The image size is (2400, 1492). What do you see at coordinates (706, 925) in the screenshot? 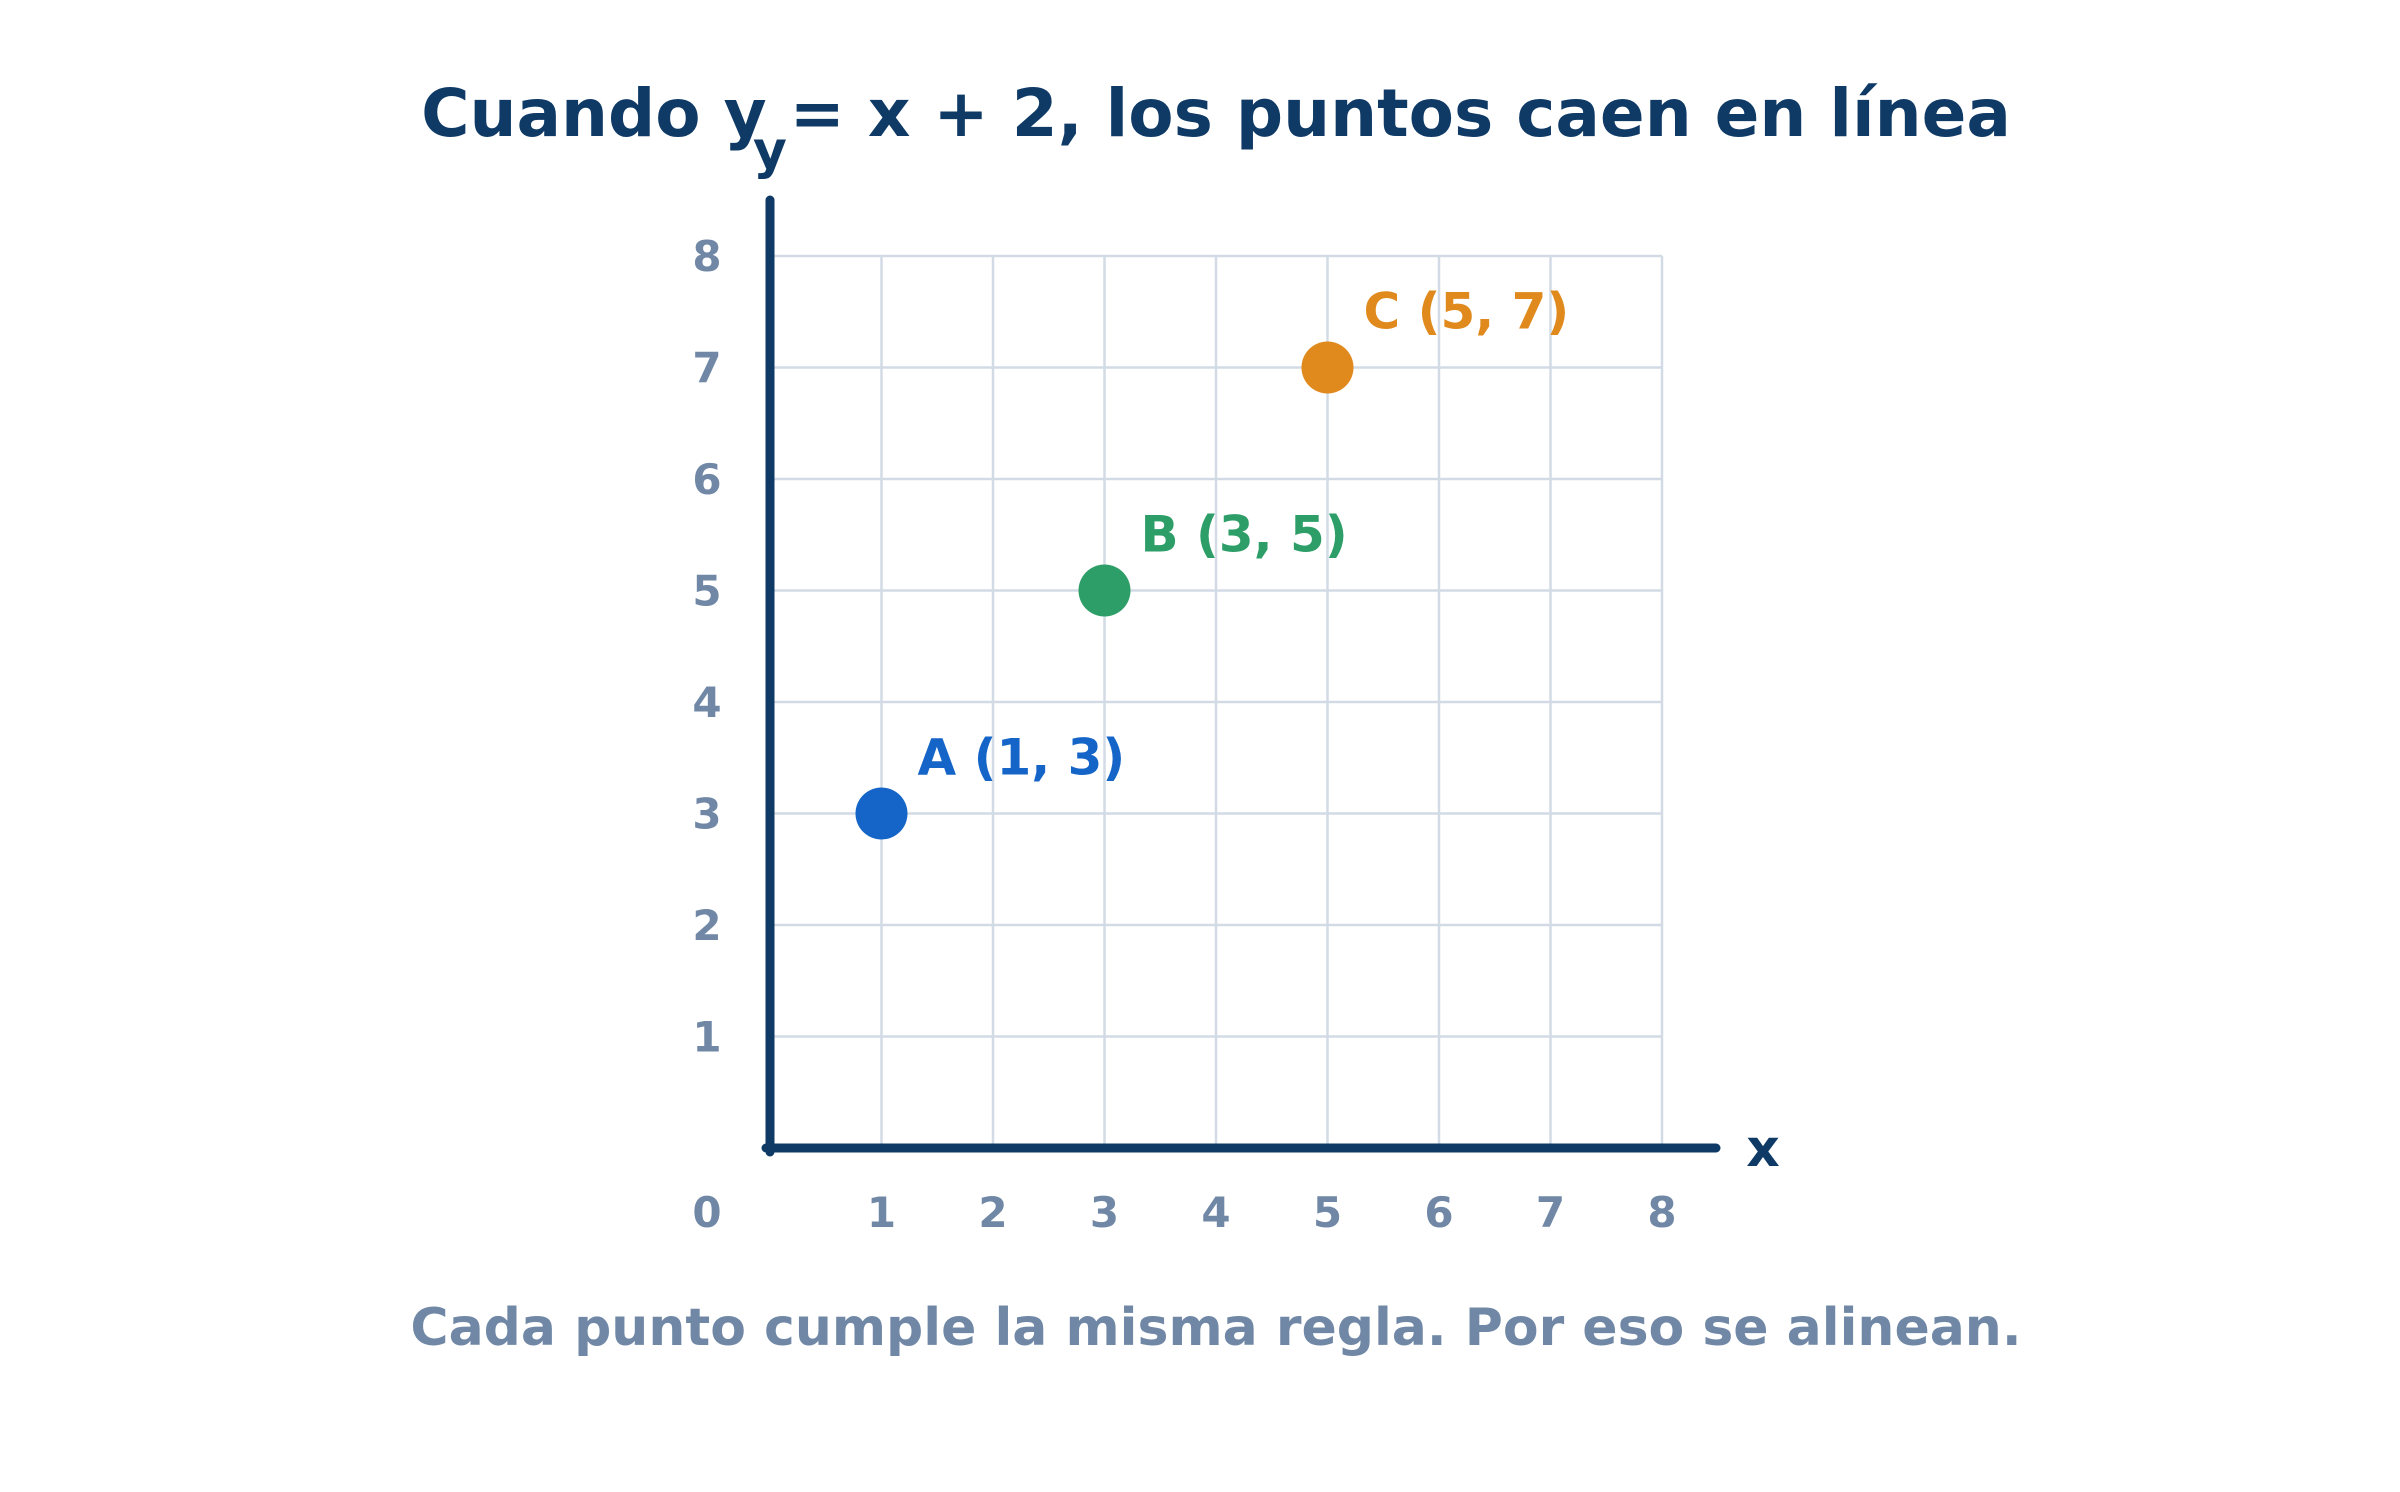
I see `y-tick-label: 2` at bounding box center [706, 925].